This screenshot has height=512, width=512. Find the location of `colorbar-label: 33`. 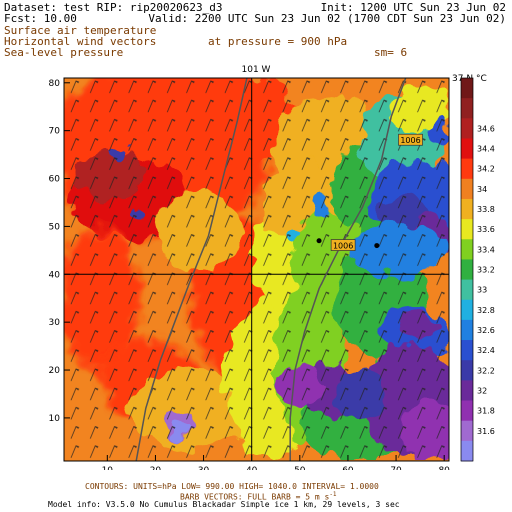

colorbar-label: 33 is located at coordinates (482, 290).